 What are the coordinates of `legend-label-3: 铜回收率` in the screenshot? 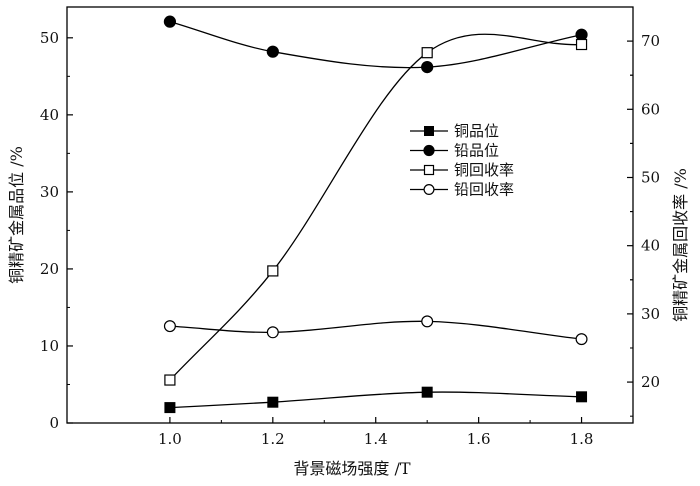 It's located at (484, 170).